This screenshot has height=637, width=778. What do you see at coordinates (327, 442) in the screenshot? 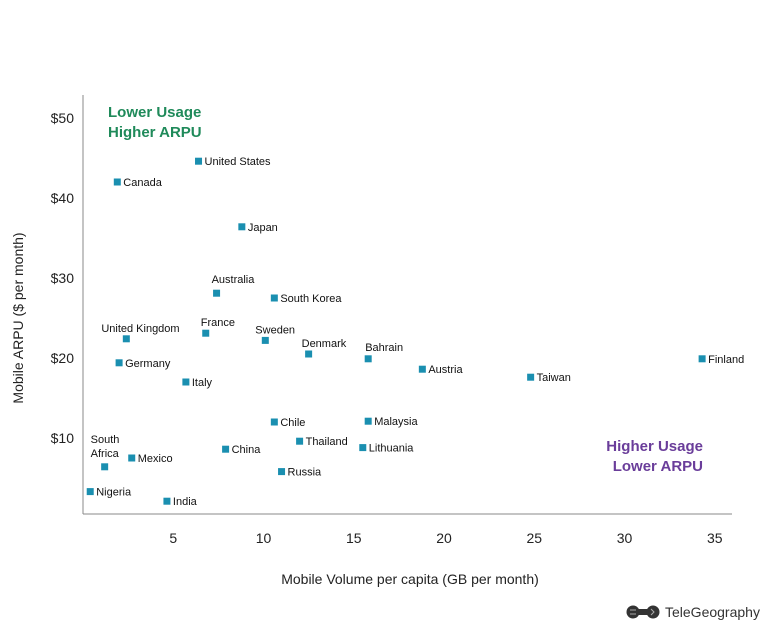
I see `point-label: Thailand` at bounding box center [327, 442].